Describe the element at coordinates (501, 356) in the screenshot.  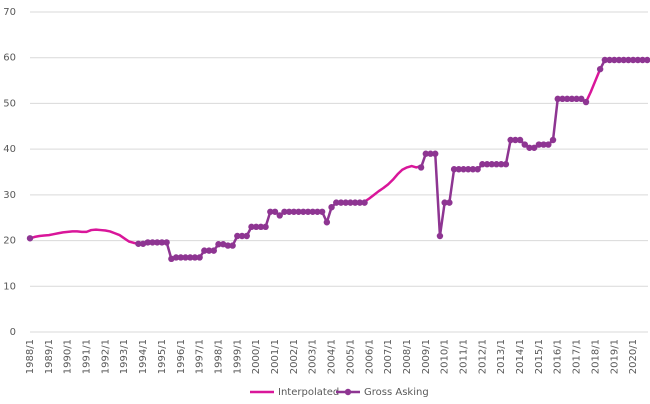
I see `x-tick-label: 2013/1` at that location.